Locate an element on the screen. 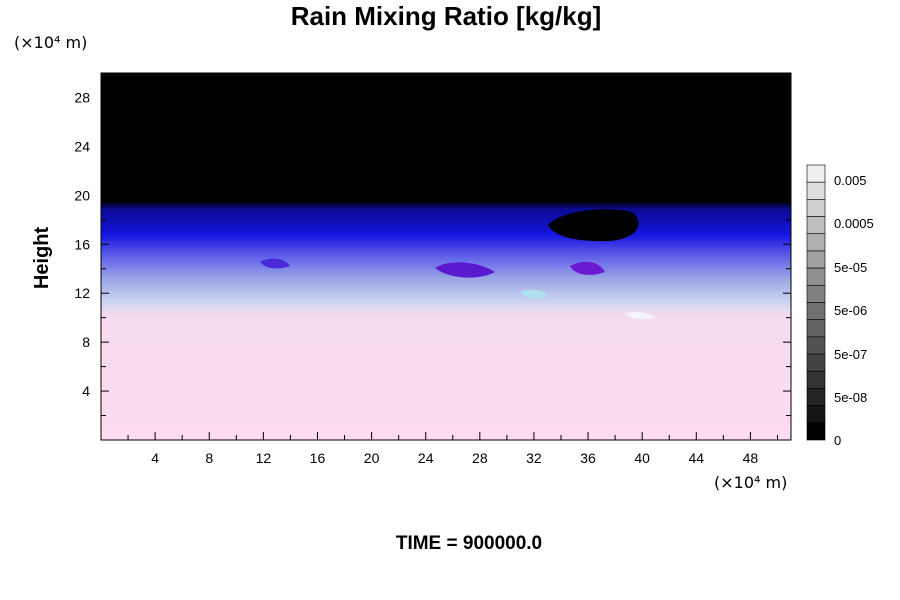  colorbar-label: 0.005 is located at coordinates (850, 180).